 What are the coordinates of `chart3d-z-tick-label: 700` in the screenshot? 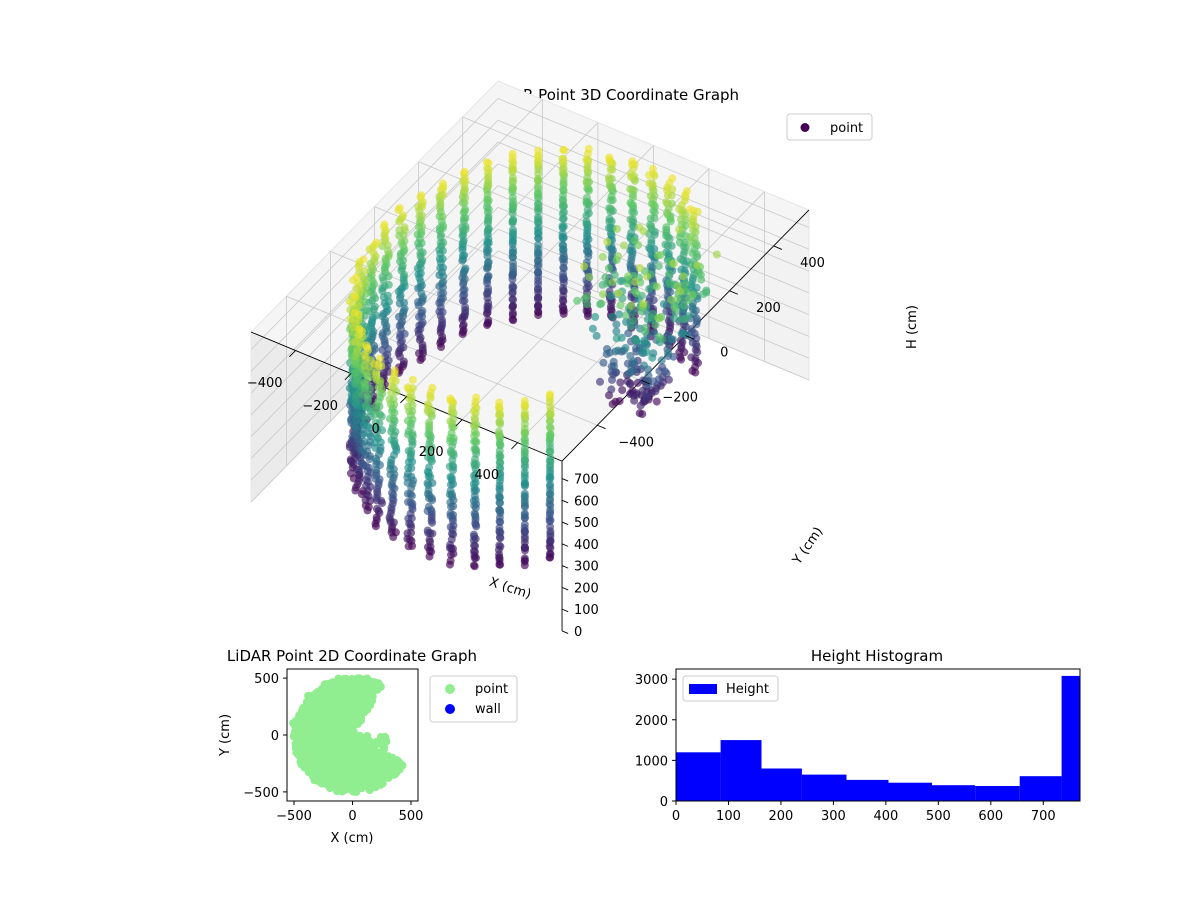 It's located at (586, 480).